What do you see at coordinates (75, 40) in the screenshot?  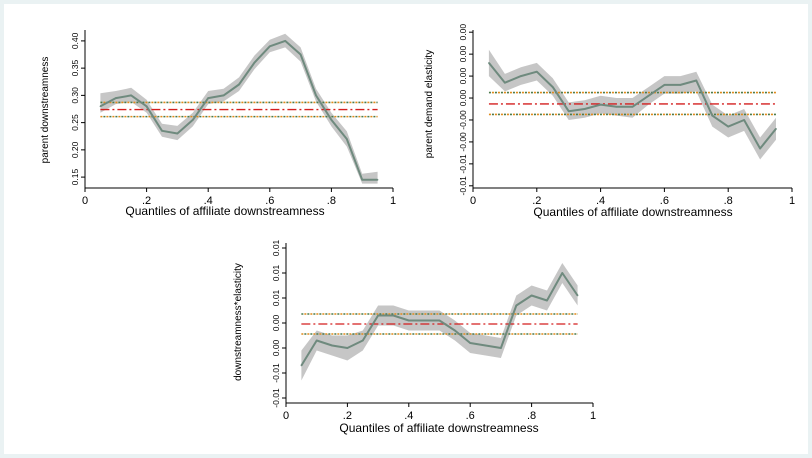 I see `y-tick-label: 0.40` at bounding box center [75, 40].